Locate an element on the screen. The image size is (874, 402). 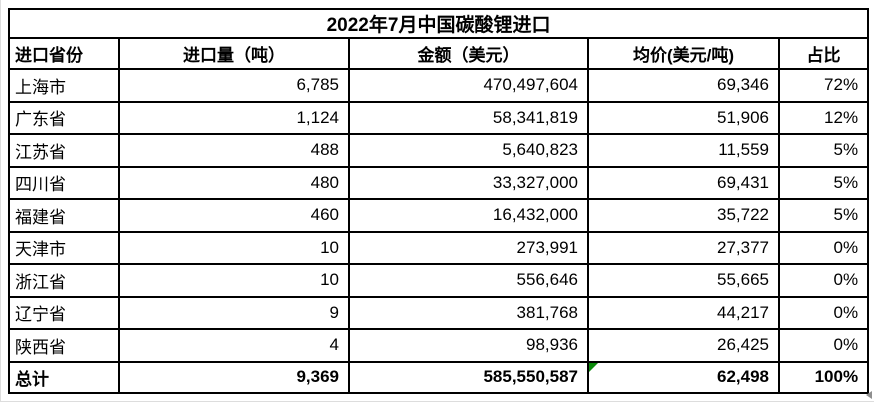
cell-province: 天津市 is located at coordinates (64, 247).